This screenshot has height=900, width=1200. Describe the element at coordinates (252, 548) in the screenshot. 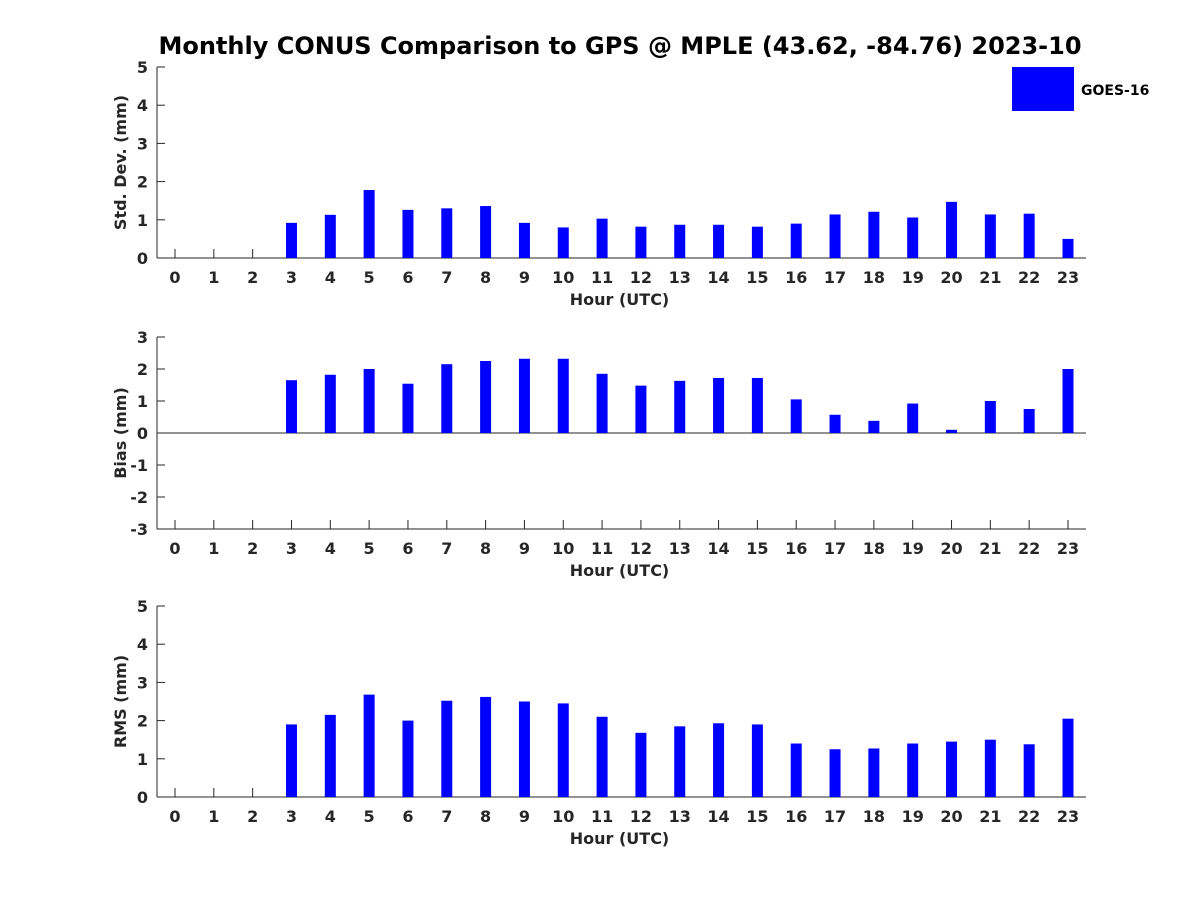

I see `x-tick-label: 2` at that location.